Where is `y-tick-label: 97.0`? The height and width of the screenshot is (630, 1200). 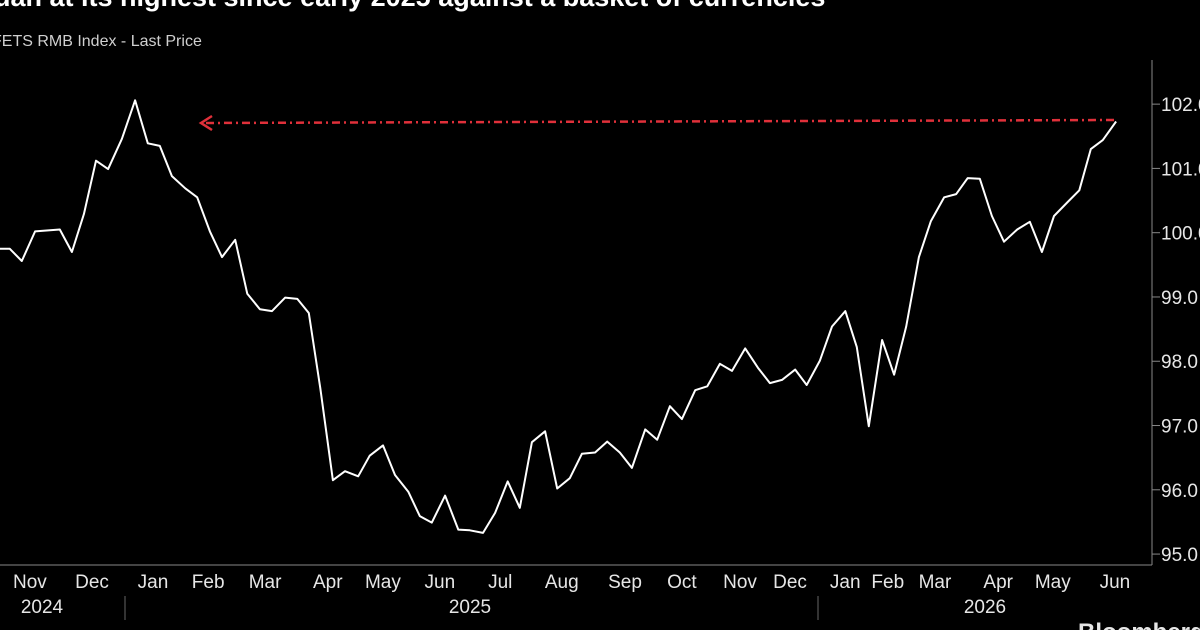
y-tick-label: 97.0 is located at coordinates (1179, 427).